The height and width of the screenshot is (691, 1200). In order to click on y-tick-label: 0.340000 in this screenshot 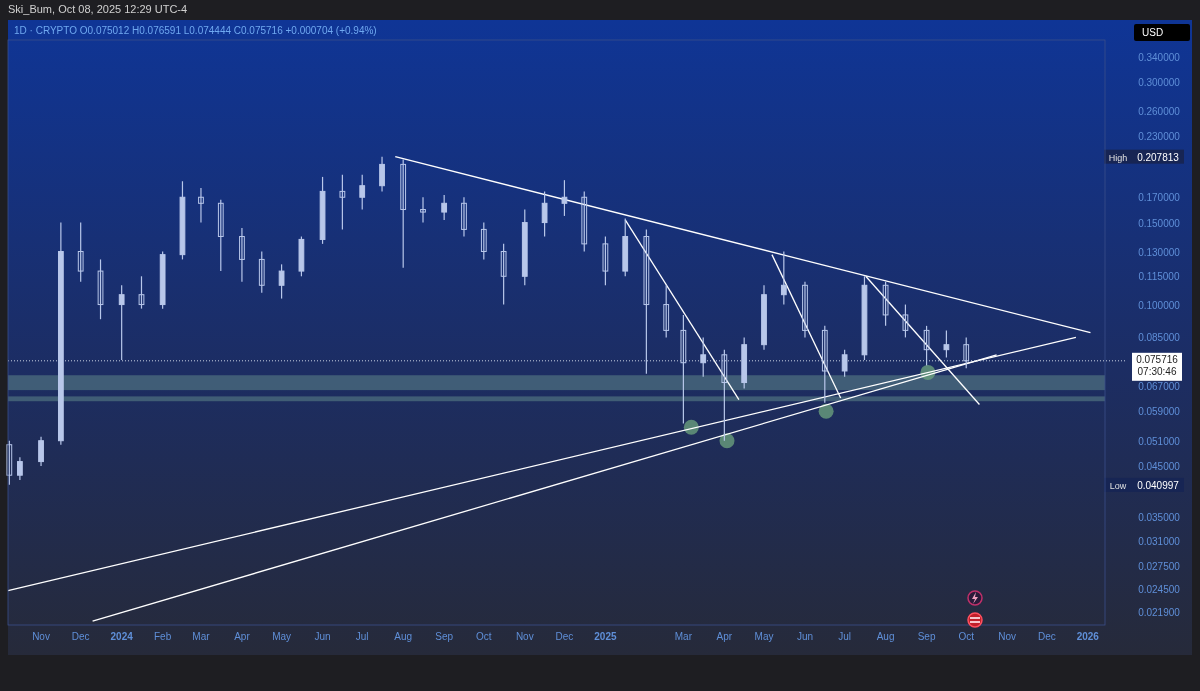, I will do `click(1159, 58)`.